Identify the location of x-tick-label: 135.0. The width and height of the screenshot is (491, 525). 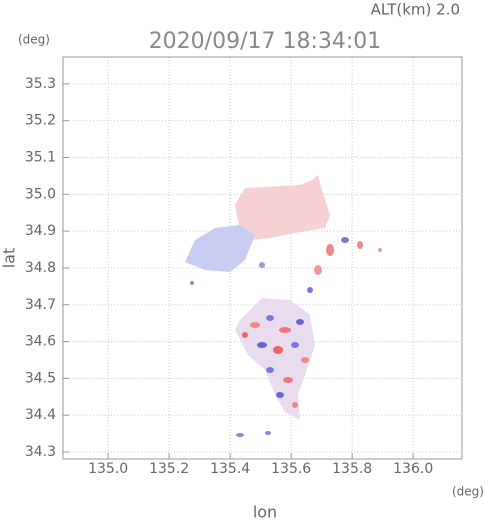
(108, 469).